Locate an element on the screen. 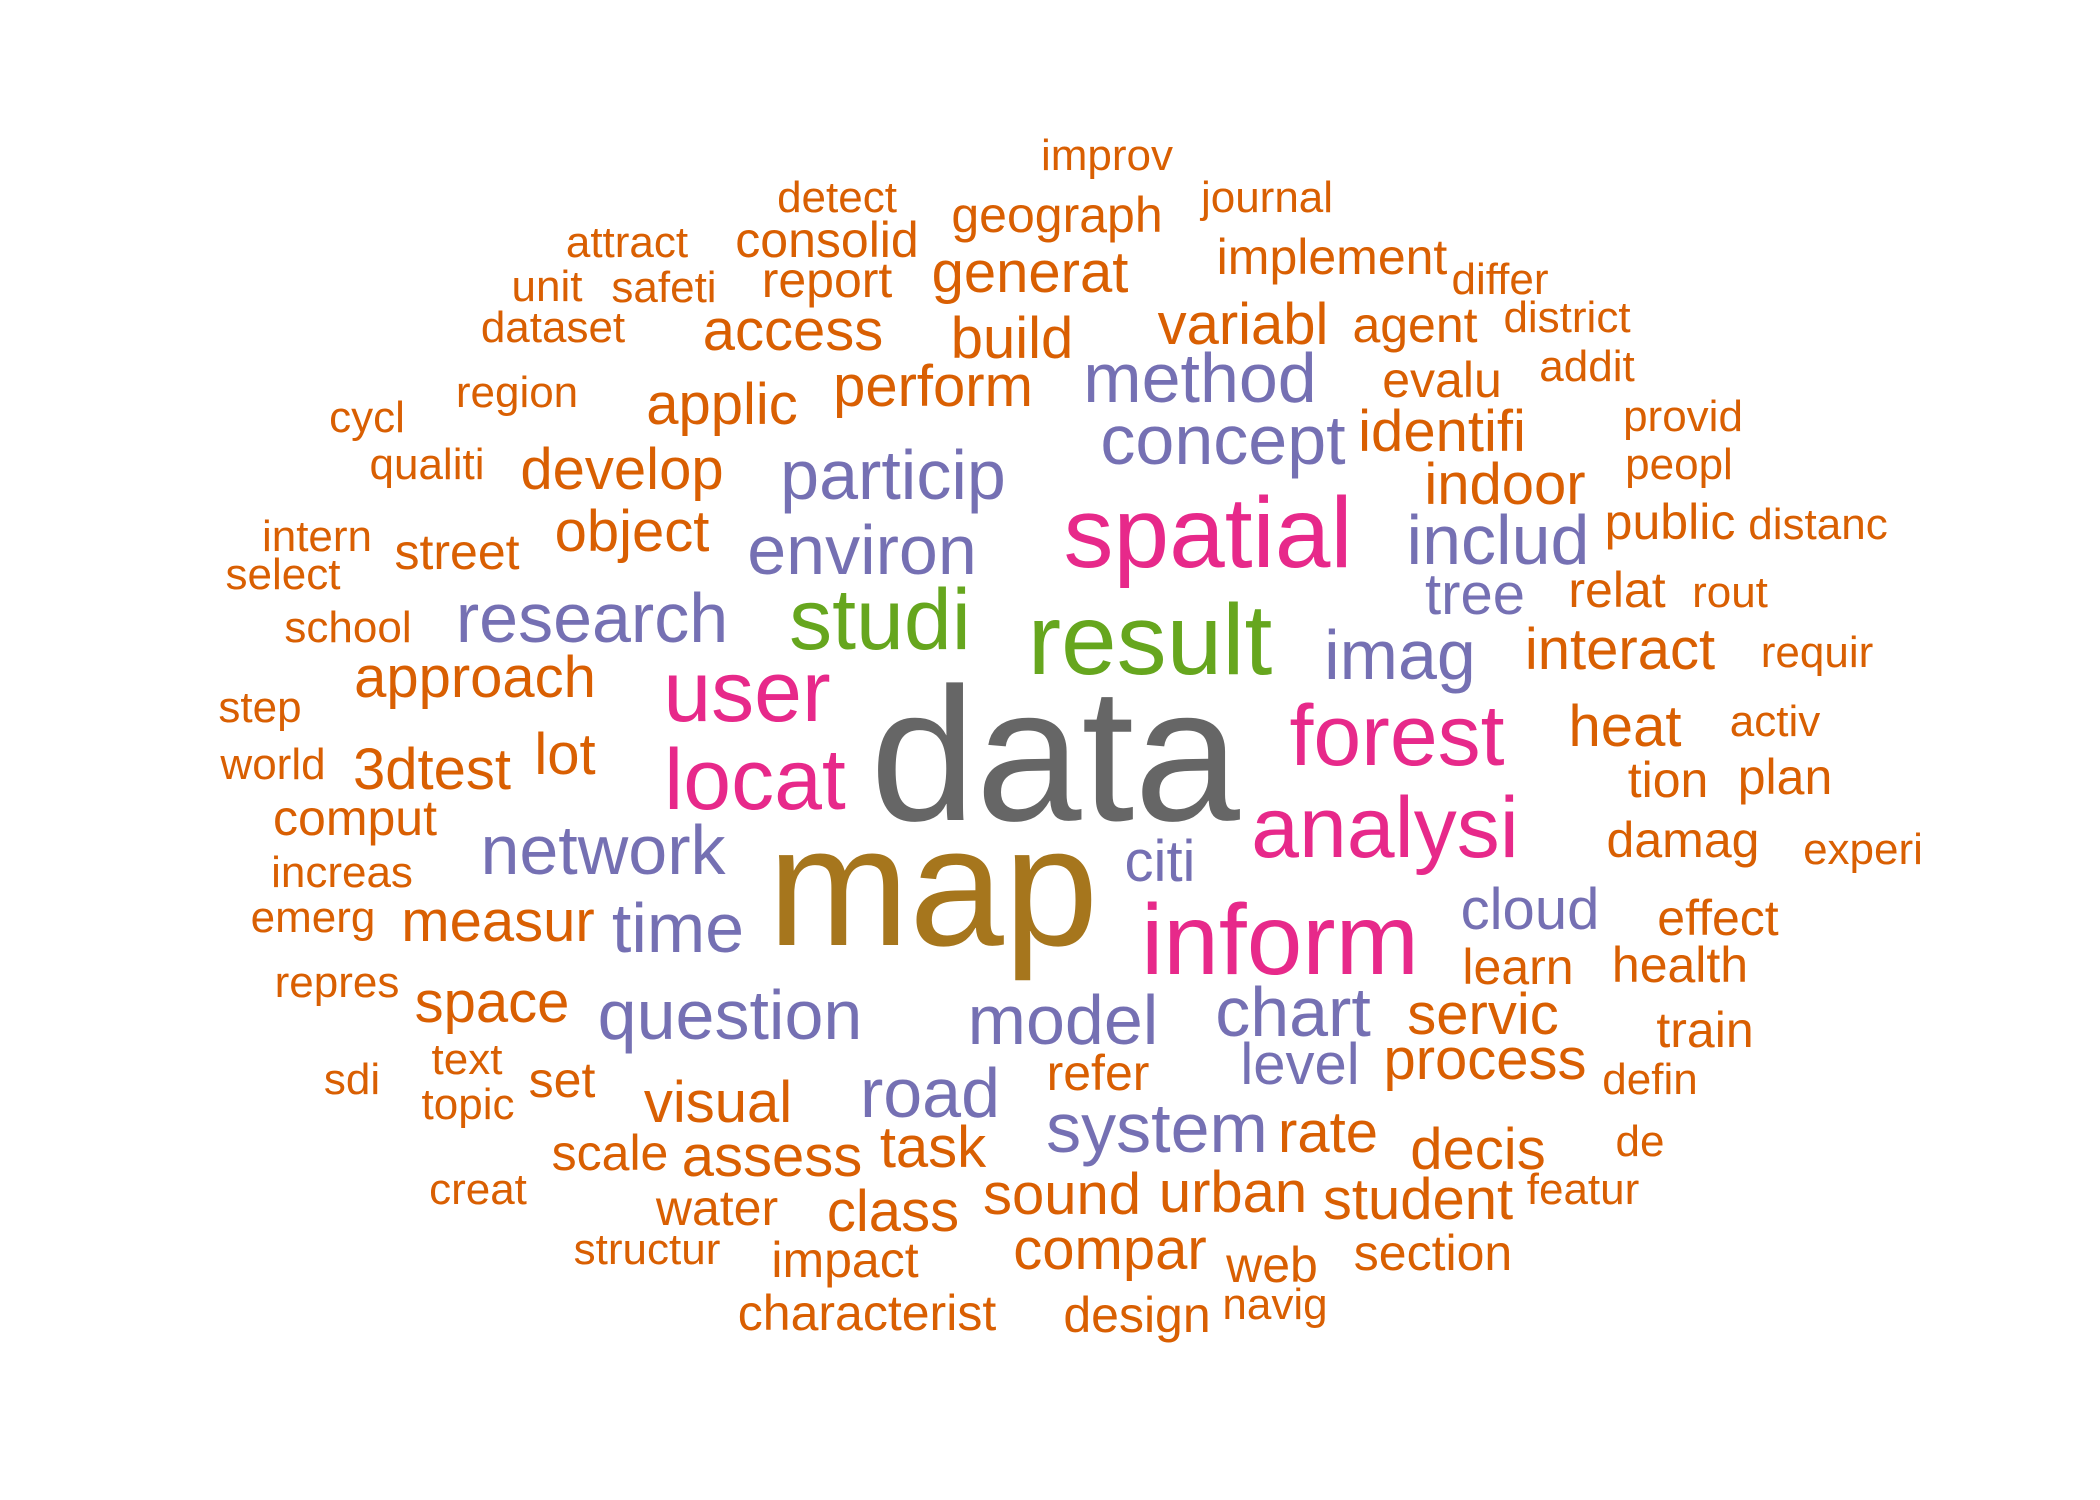 Image resolution: width=2100 pixels, height=1500 pixels. word-develop: develop is located at coordinates (622, 469).